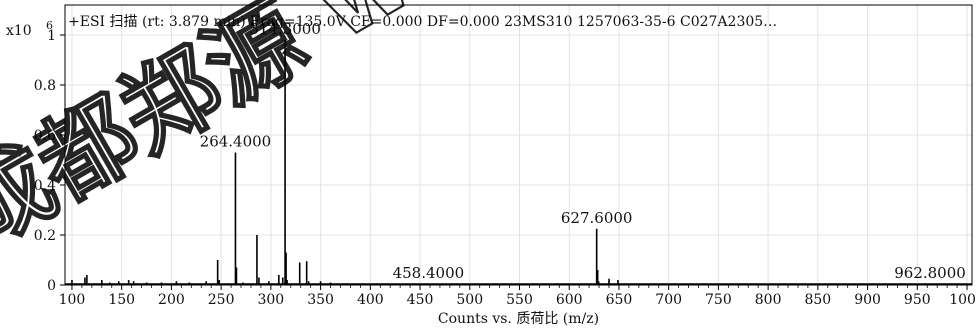 The width and height of the screenshot is (976, 329). What do you see at coordinates (72, 300) in the screenshot?
I see `x-tick-label: 100` at bounding box center [72, 300].